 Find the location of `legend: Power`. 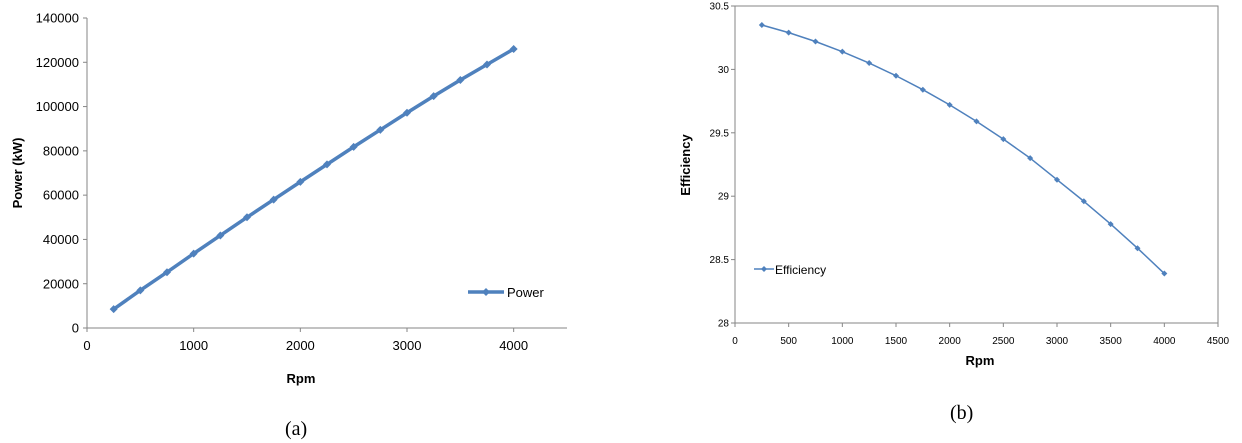

legend: Power is located at coordinates (506, 292).